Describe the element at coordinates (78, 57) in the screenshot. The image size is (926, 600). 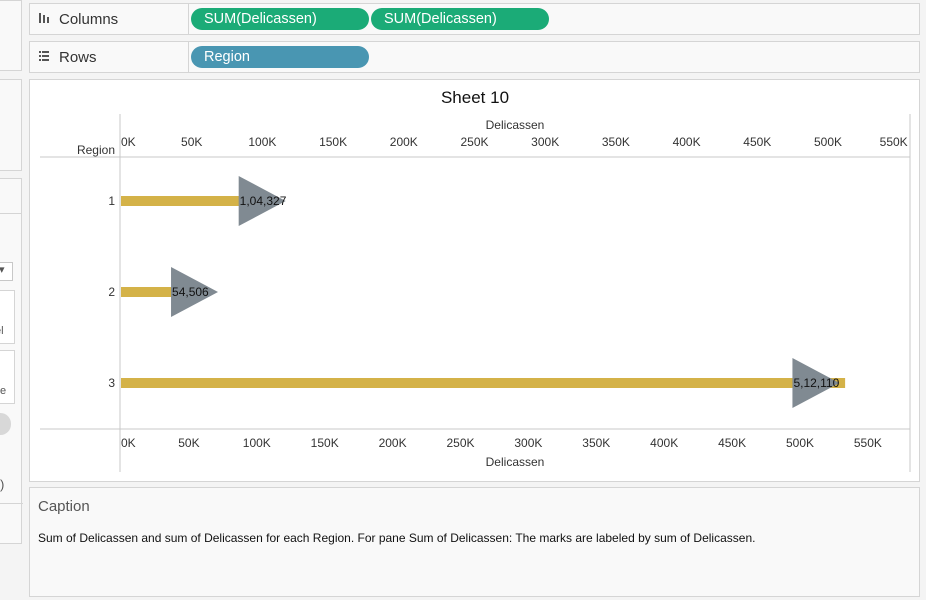
I see `rows-label-text: Rows` at that location.